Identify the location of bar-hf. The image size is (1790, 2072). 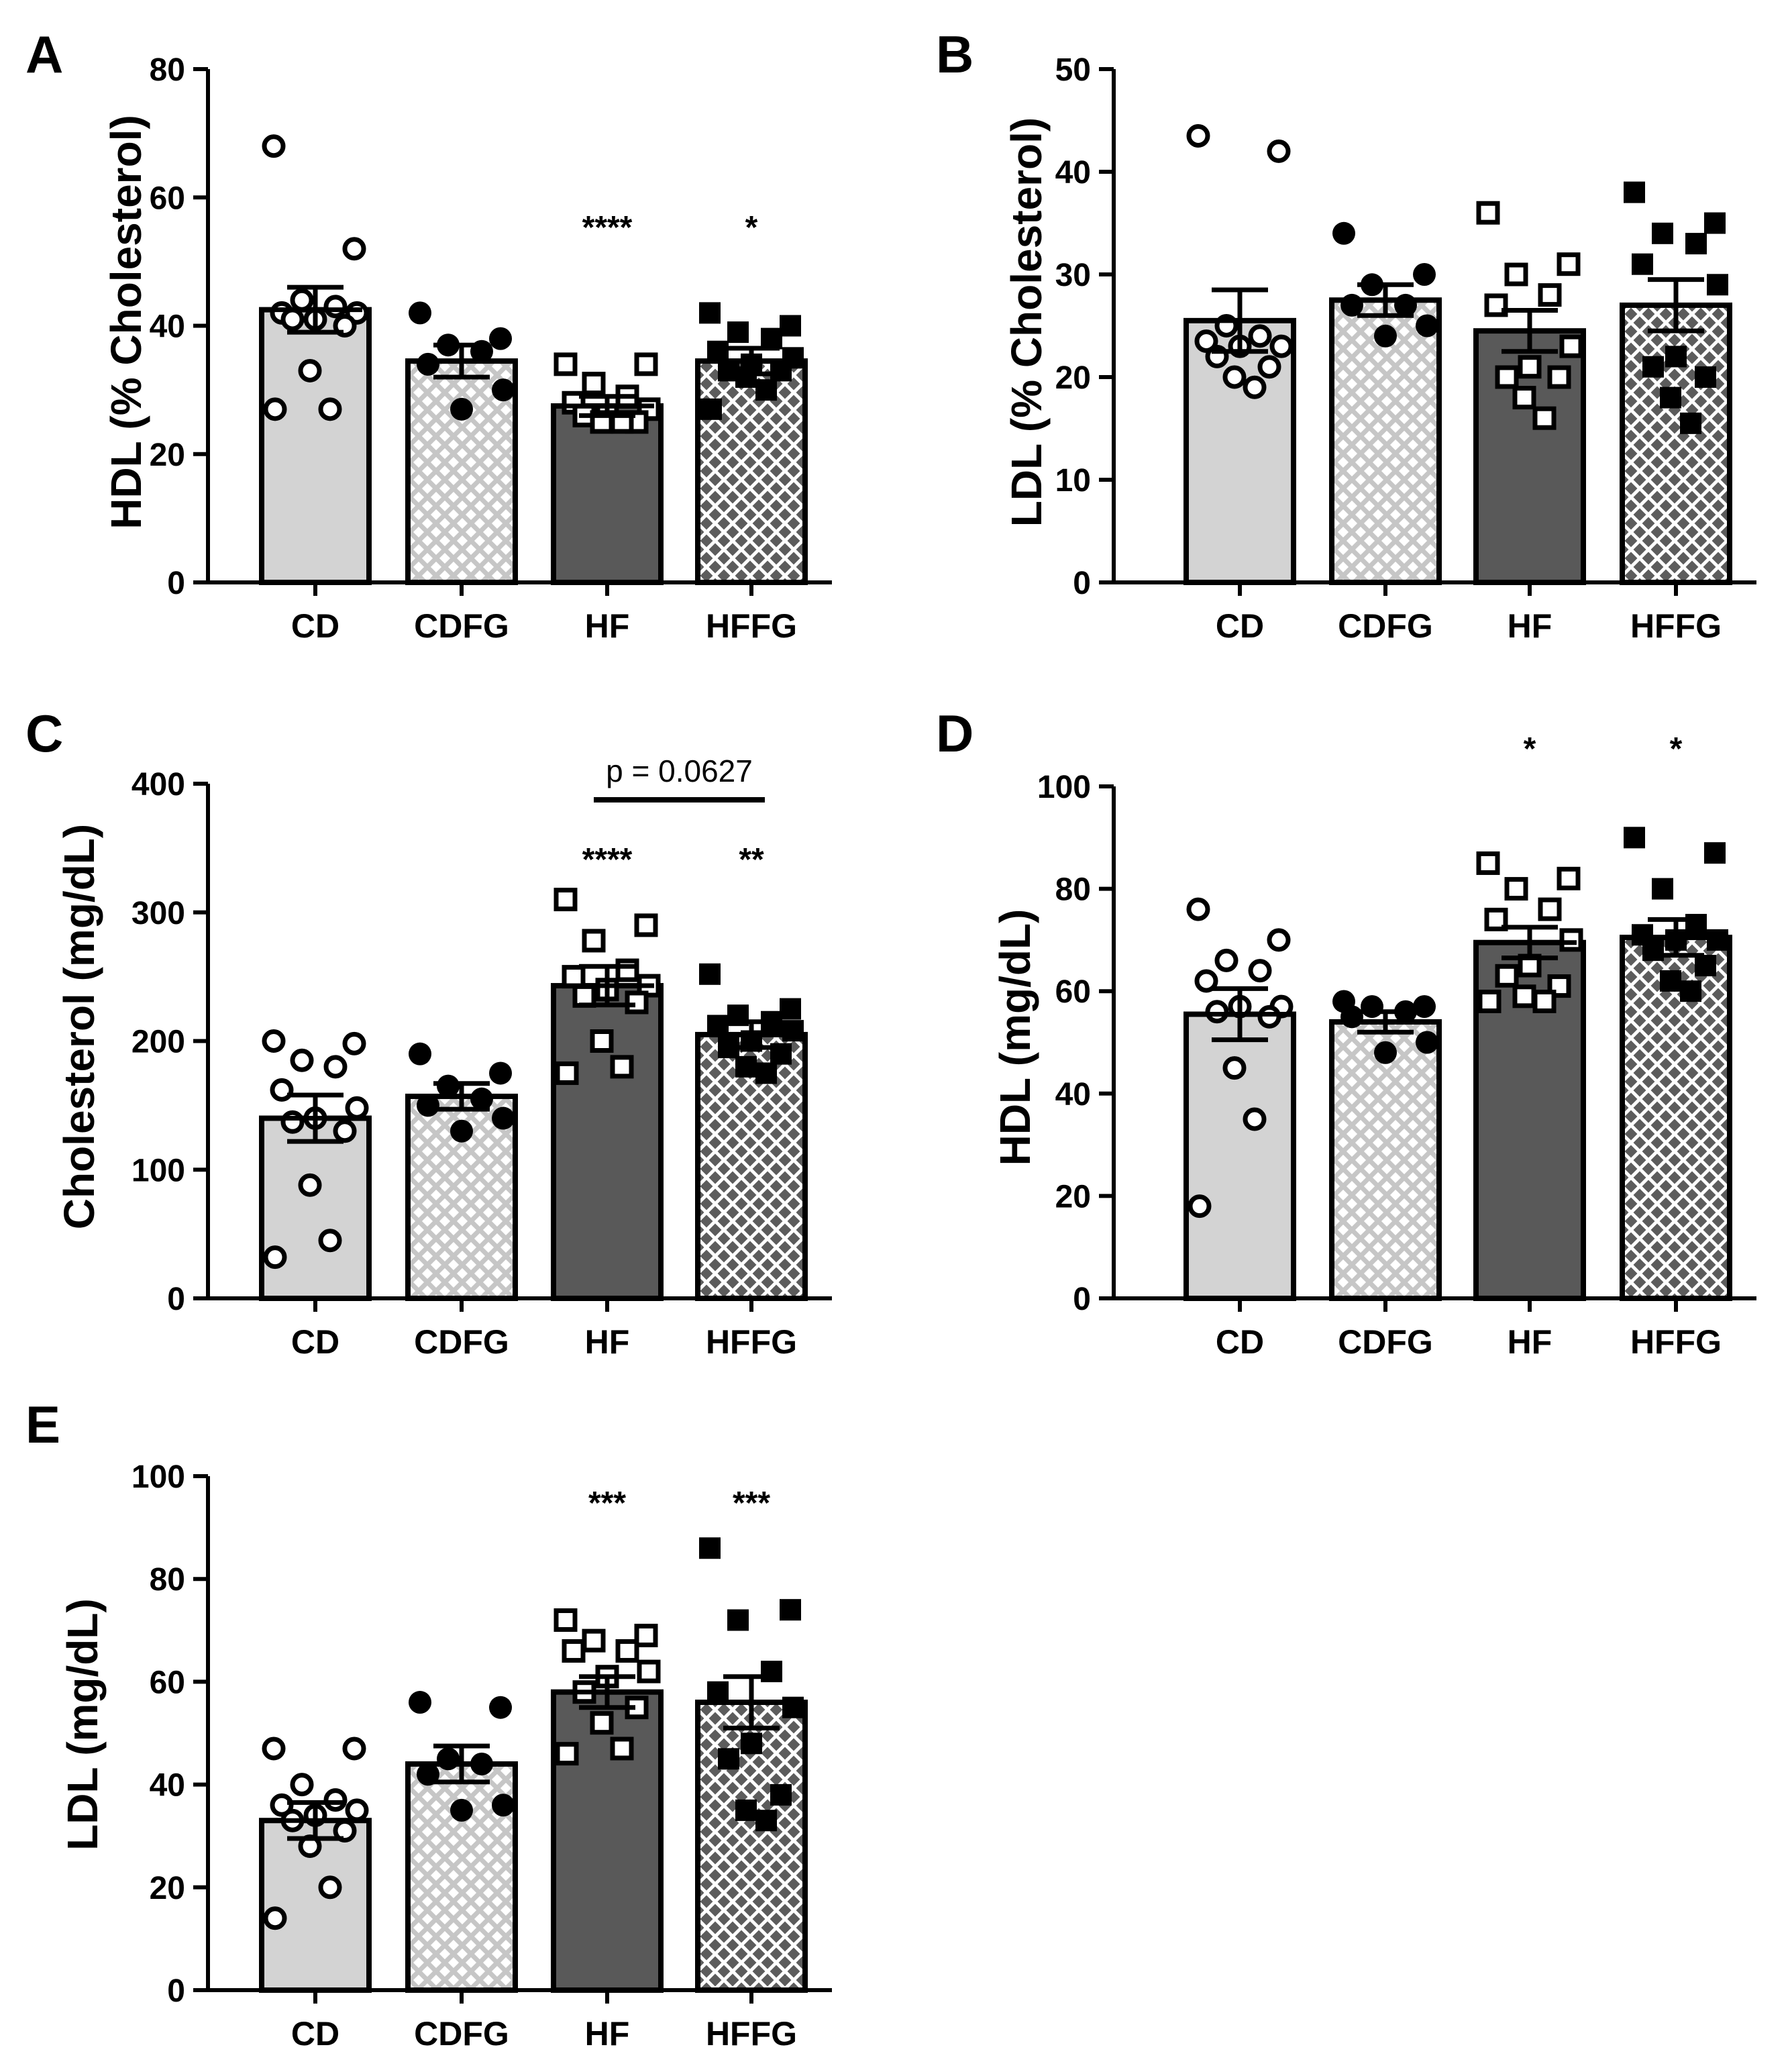
(608, 1841).